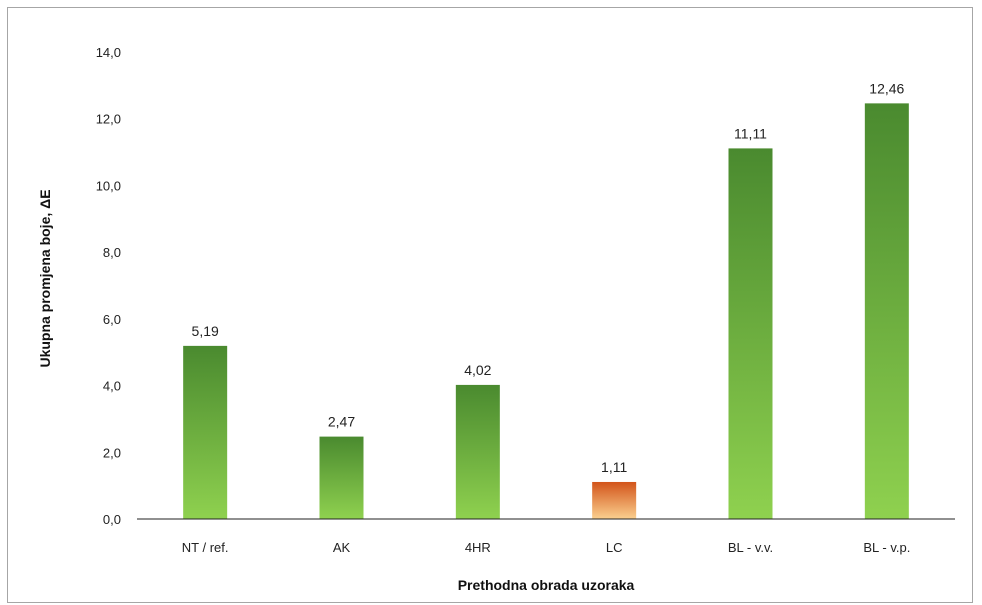  What do you see at coordinates (108, 119) in the screenshot?
I see `y-tick-label: 12,0` at bounding box center [108, 119].